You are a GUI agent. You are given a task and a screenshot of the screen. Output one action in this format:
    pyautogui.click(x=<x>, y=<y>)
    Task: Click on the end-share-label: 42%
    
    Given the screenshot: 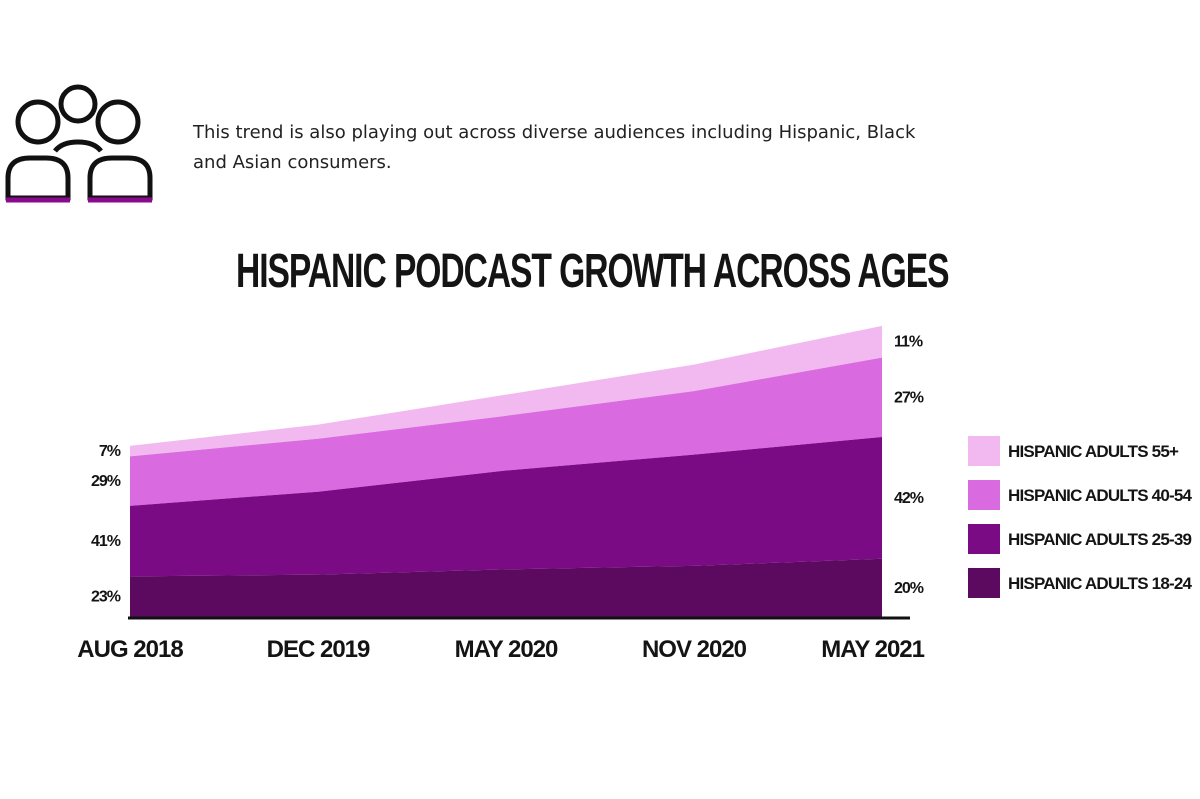 What is the action you would take?
    pyautogui.click(x=909, y=498)
    